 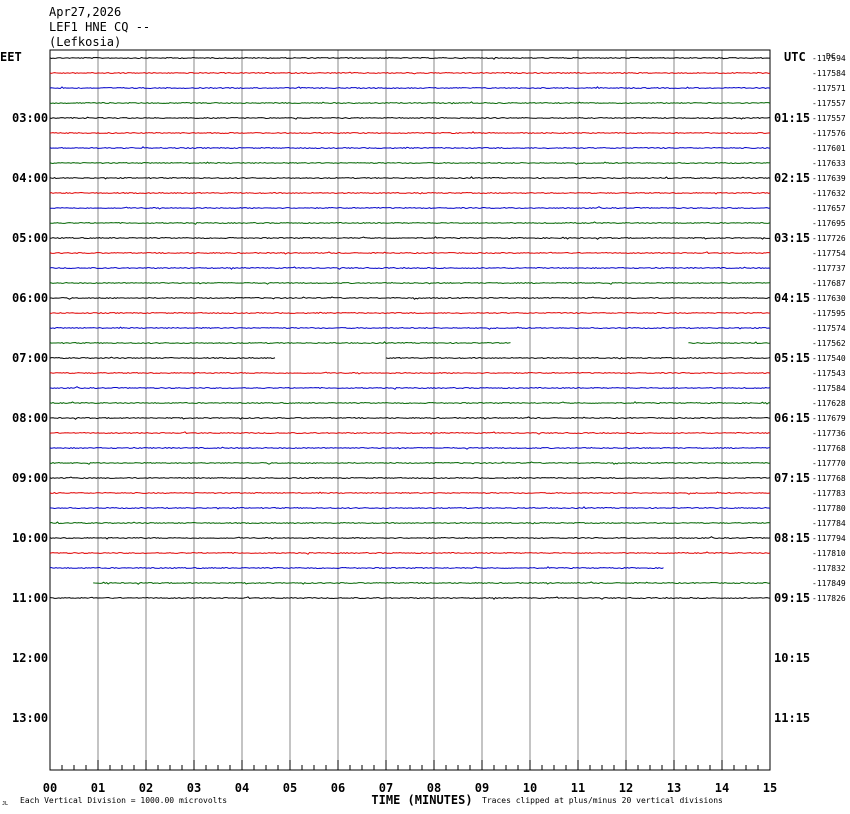 I want to click on dc-offset-label: -117832, so click(x=829, y=568).